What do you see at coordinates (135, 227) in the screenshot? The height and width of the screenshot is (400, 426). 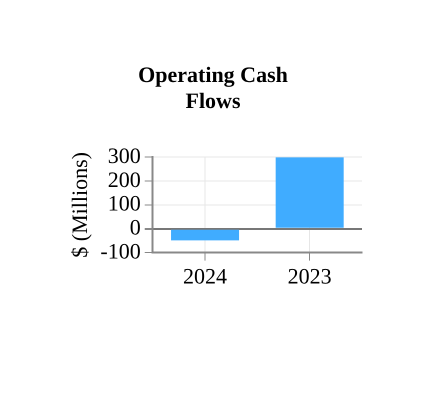 I see `y-tick-label: 0` at bounding box center [135, 227].